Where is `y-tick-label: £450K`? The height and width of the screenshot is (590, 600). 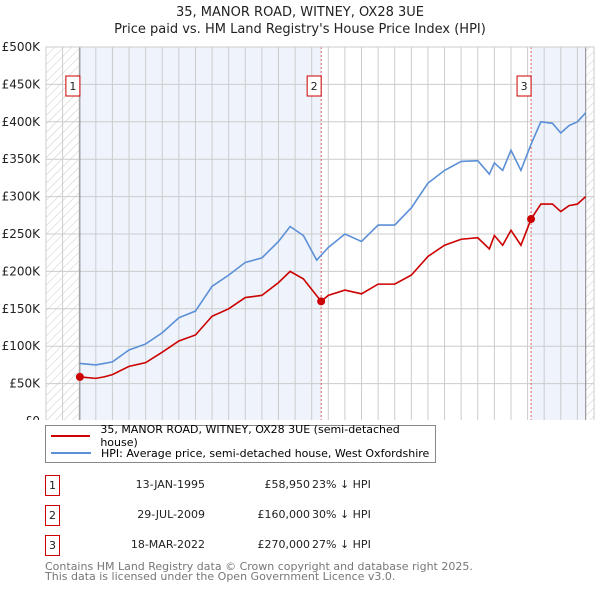 y-tick-label: £450K is located at coordinates (22, 84).